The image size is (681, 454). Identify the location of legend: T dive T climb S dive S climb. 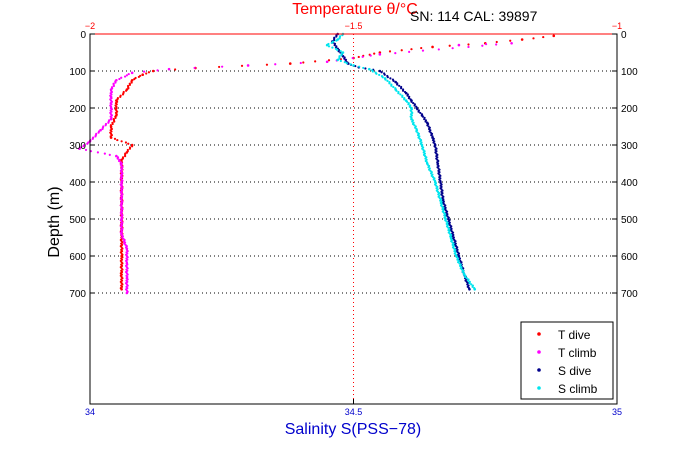
(567, 360).